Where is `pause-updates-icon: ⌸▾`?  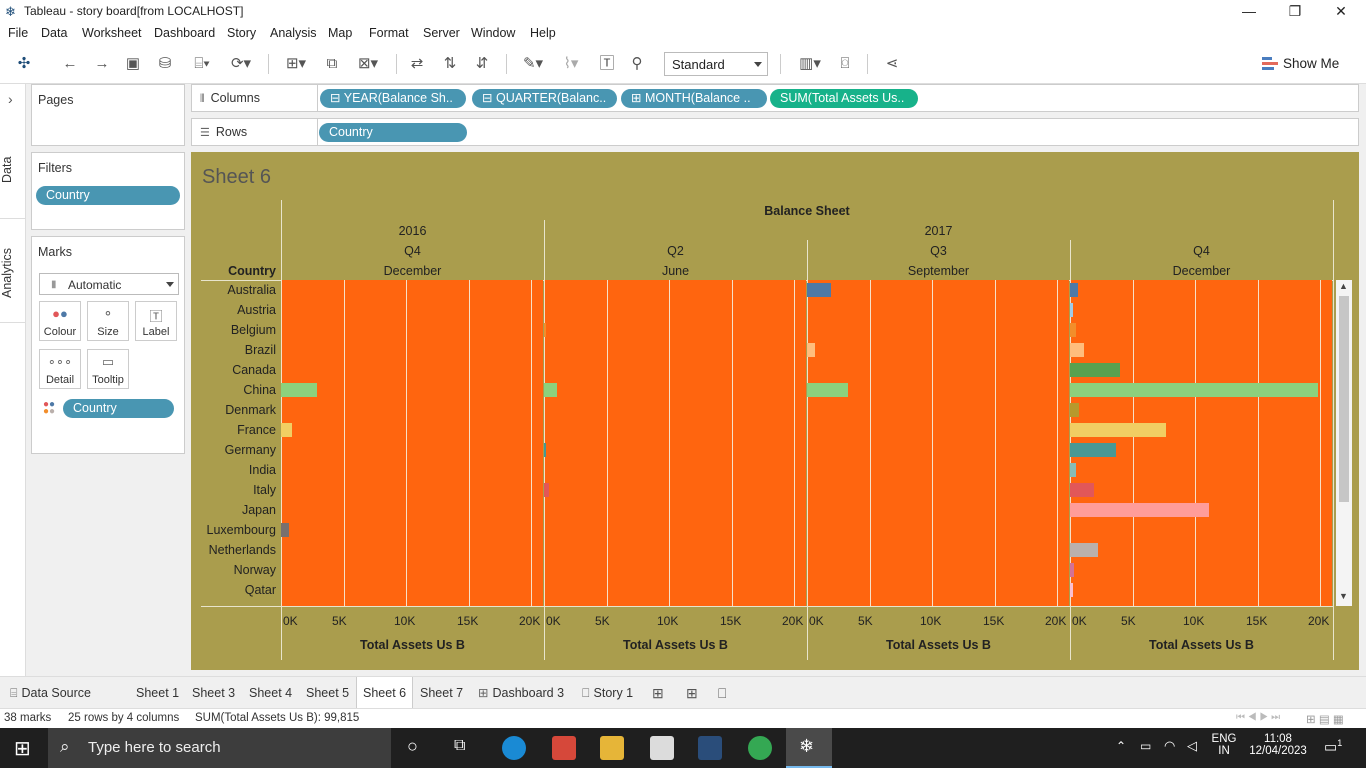
pause-updates-icon: ⌸▾ is located at coordinates (202, 63).